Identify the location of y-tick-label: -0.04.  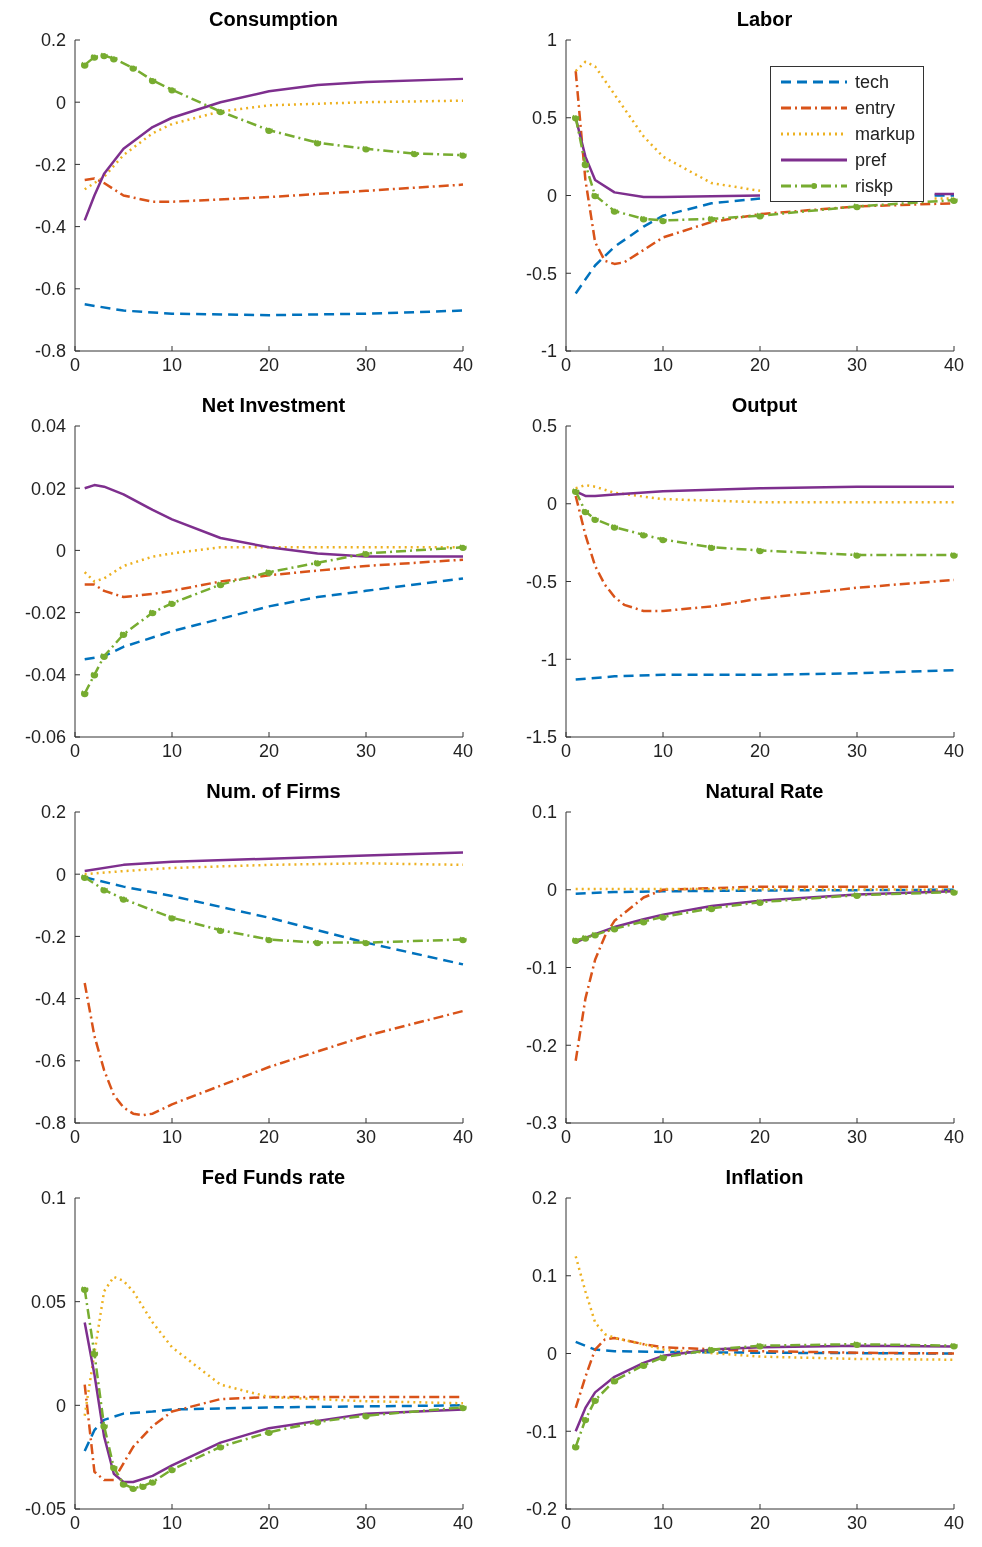
(45, 675).